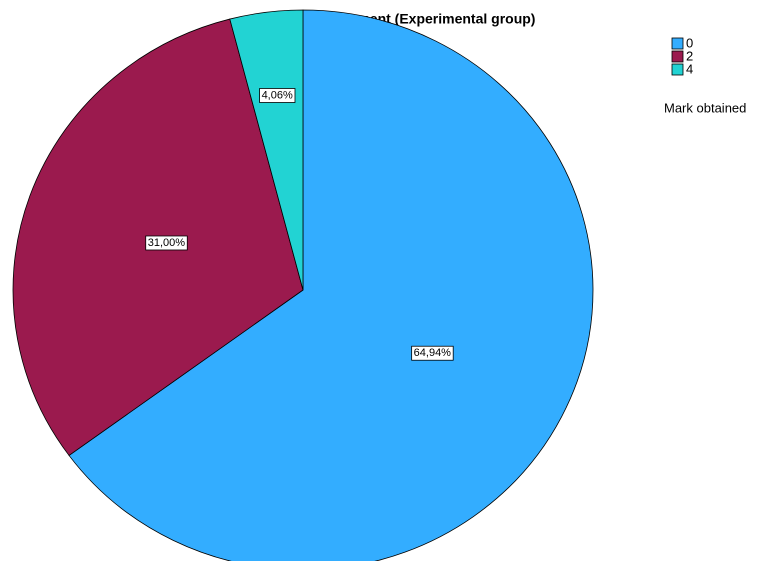 This screenshot has width=776, height=561. Describe the element at coordinates (266, 150) in the screenshot. I see `pie-slice` at that location.